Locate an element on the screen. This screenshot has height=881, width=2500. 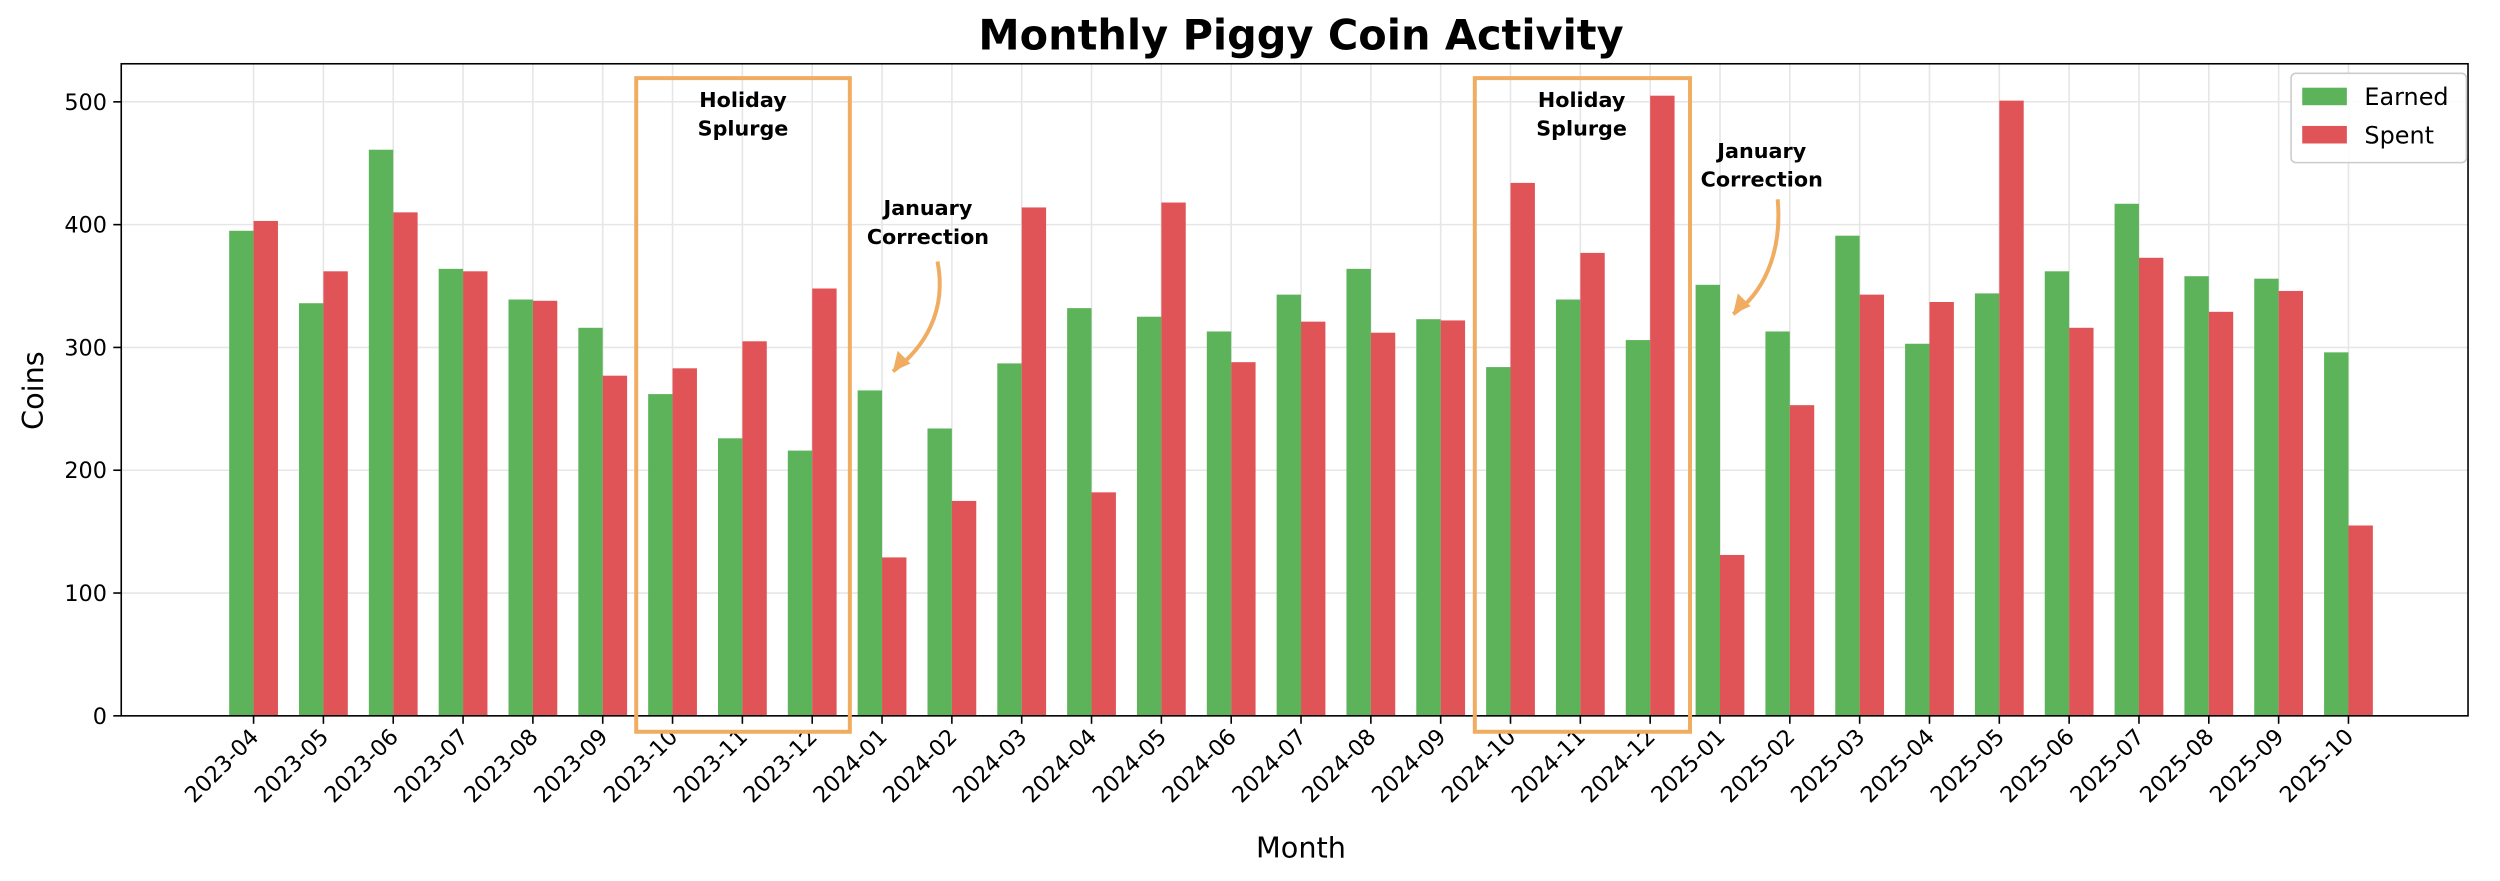
y-tick-label: 0 is located at coordinates (100, 717).